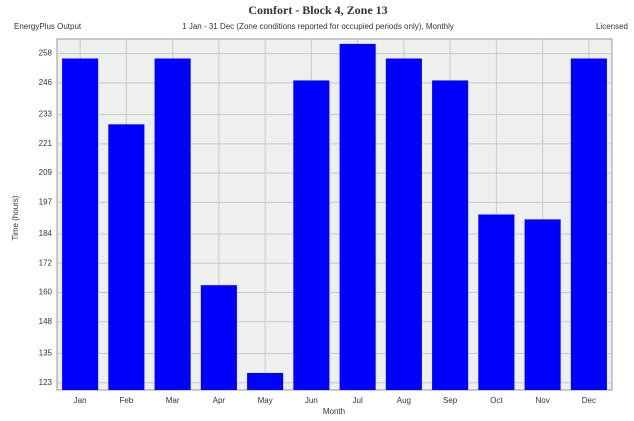 This screenshot has width=634, height=421. Describe the element at coordinates (46, 82) in the screenshot. I see `y-tick-label: 246` at that location.